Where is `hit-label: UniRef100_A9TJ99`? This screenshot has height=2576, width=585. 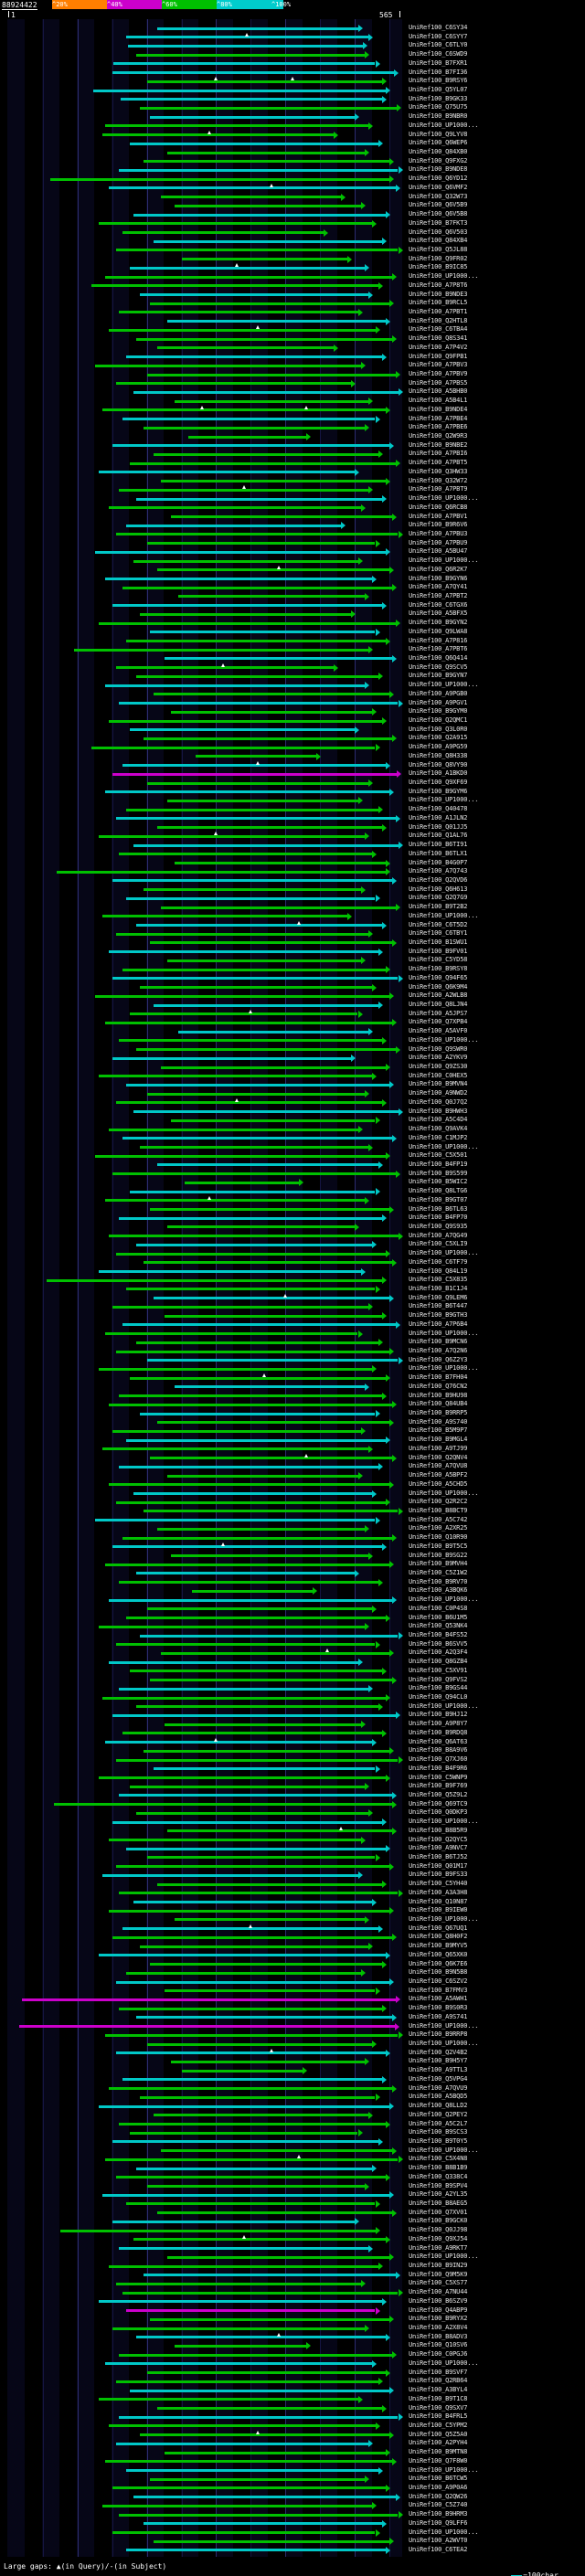 hit-label: UniRef100_A9TJ99 is located at coordinates (439, 1448).